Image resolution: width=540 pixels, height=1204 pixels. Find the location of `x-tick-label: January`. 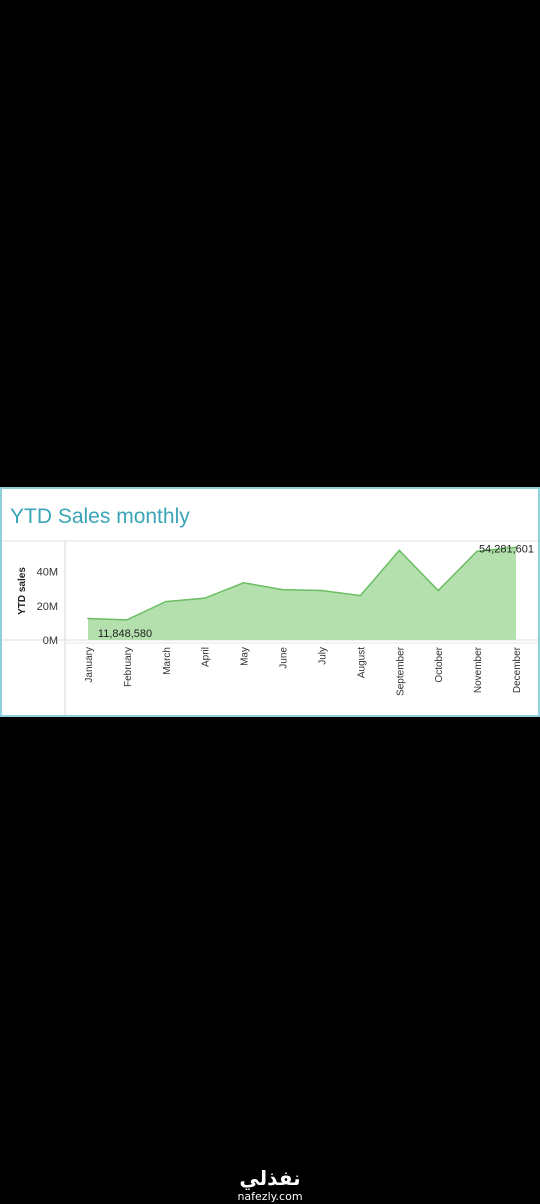

x-tick-label: January is located at coordinates (89, 665).